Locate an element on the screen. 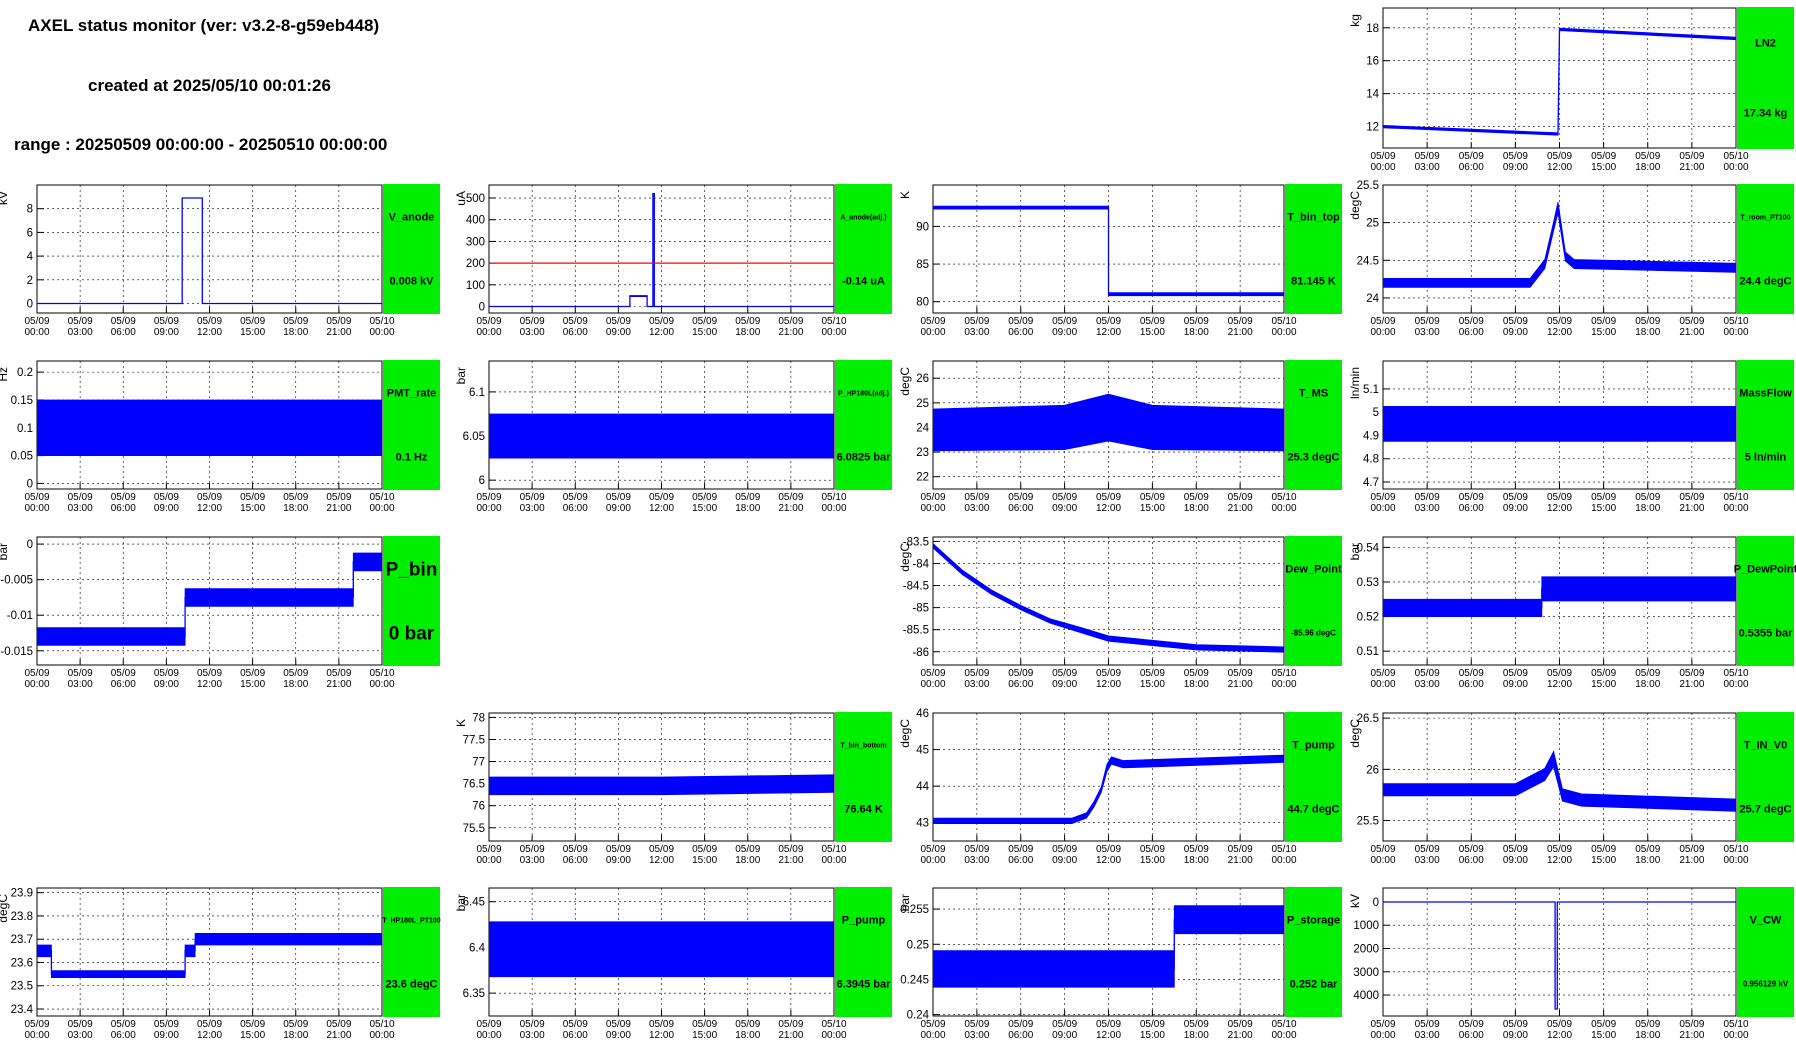  status-value: 76.64 K is located at coordinates (863, 810).